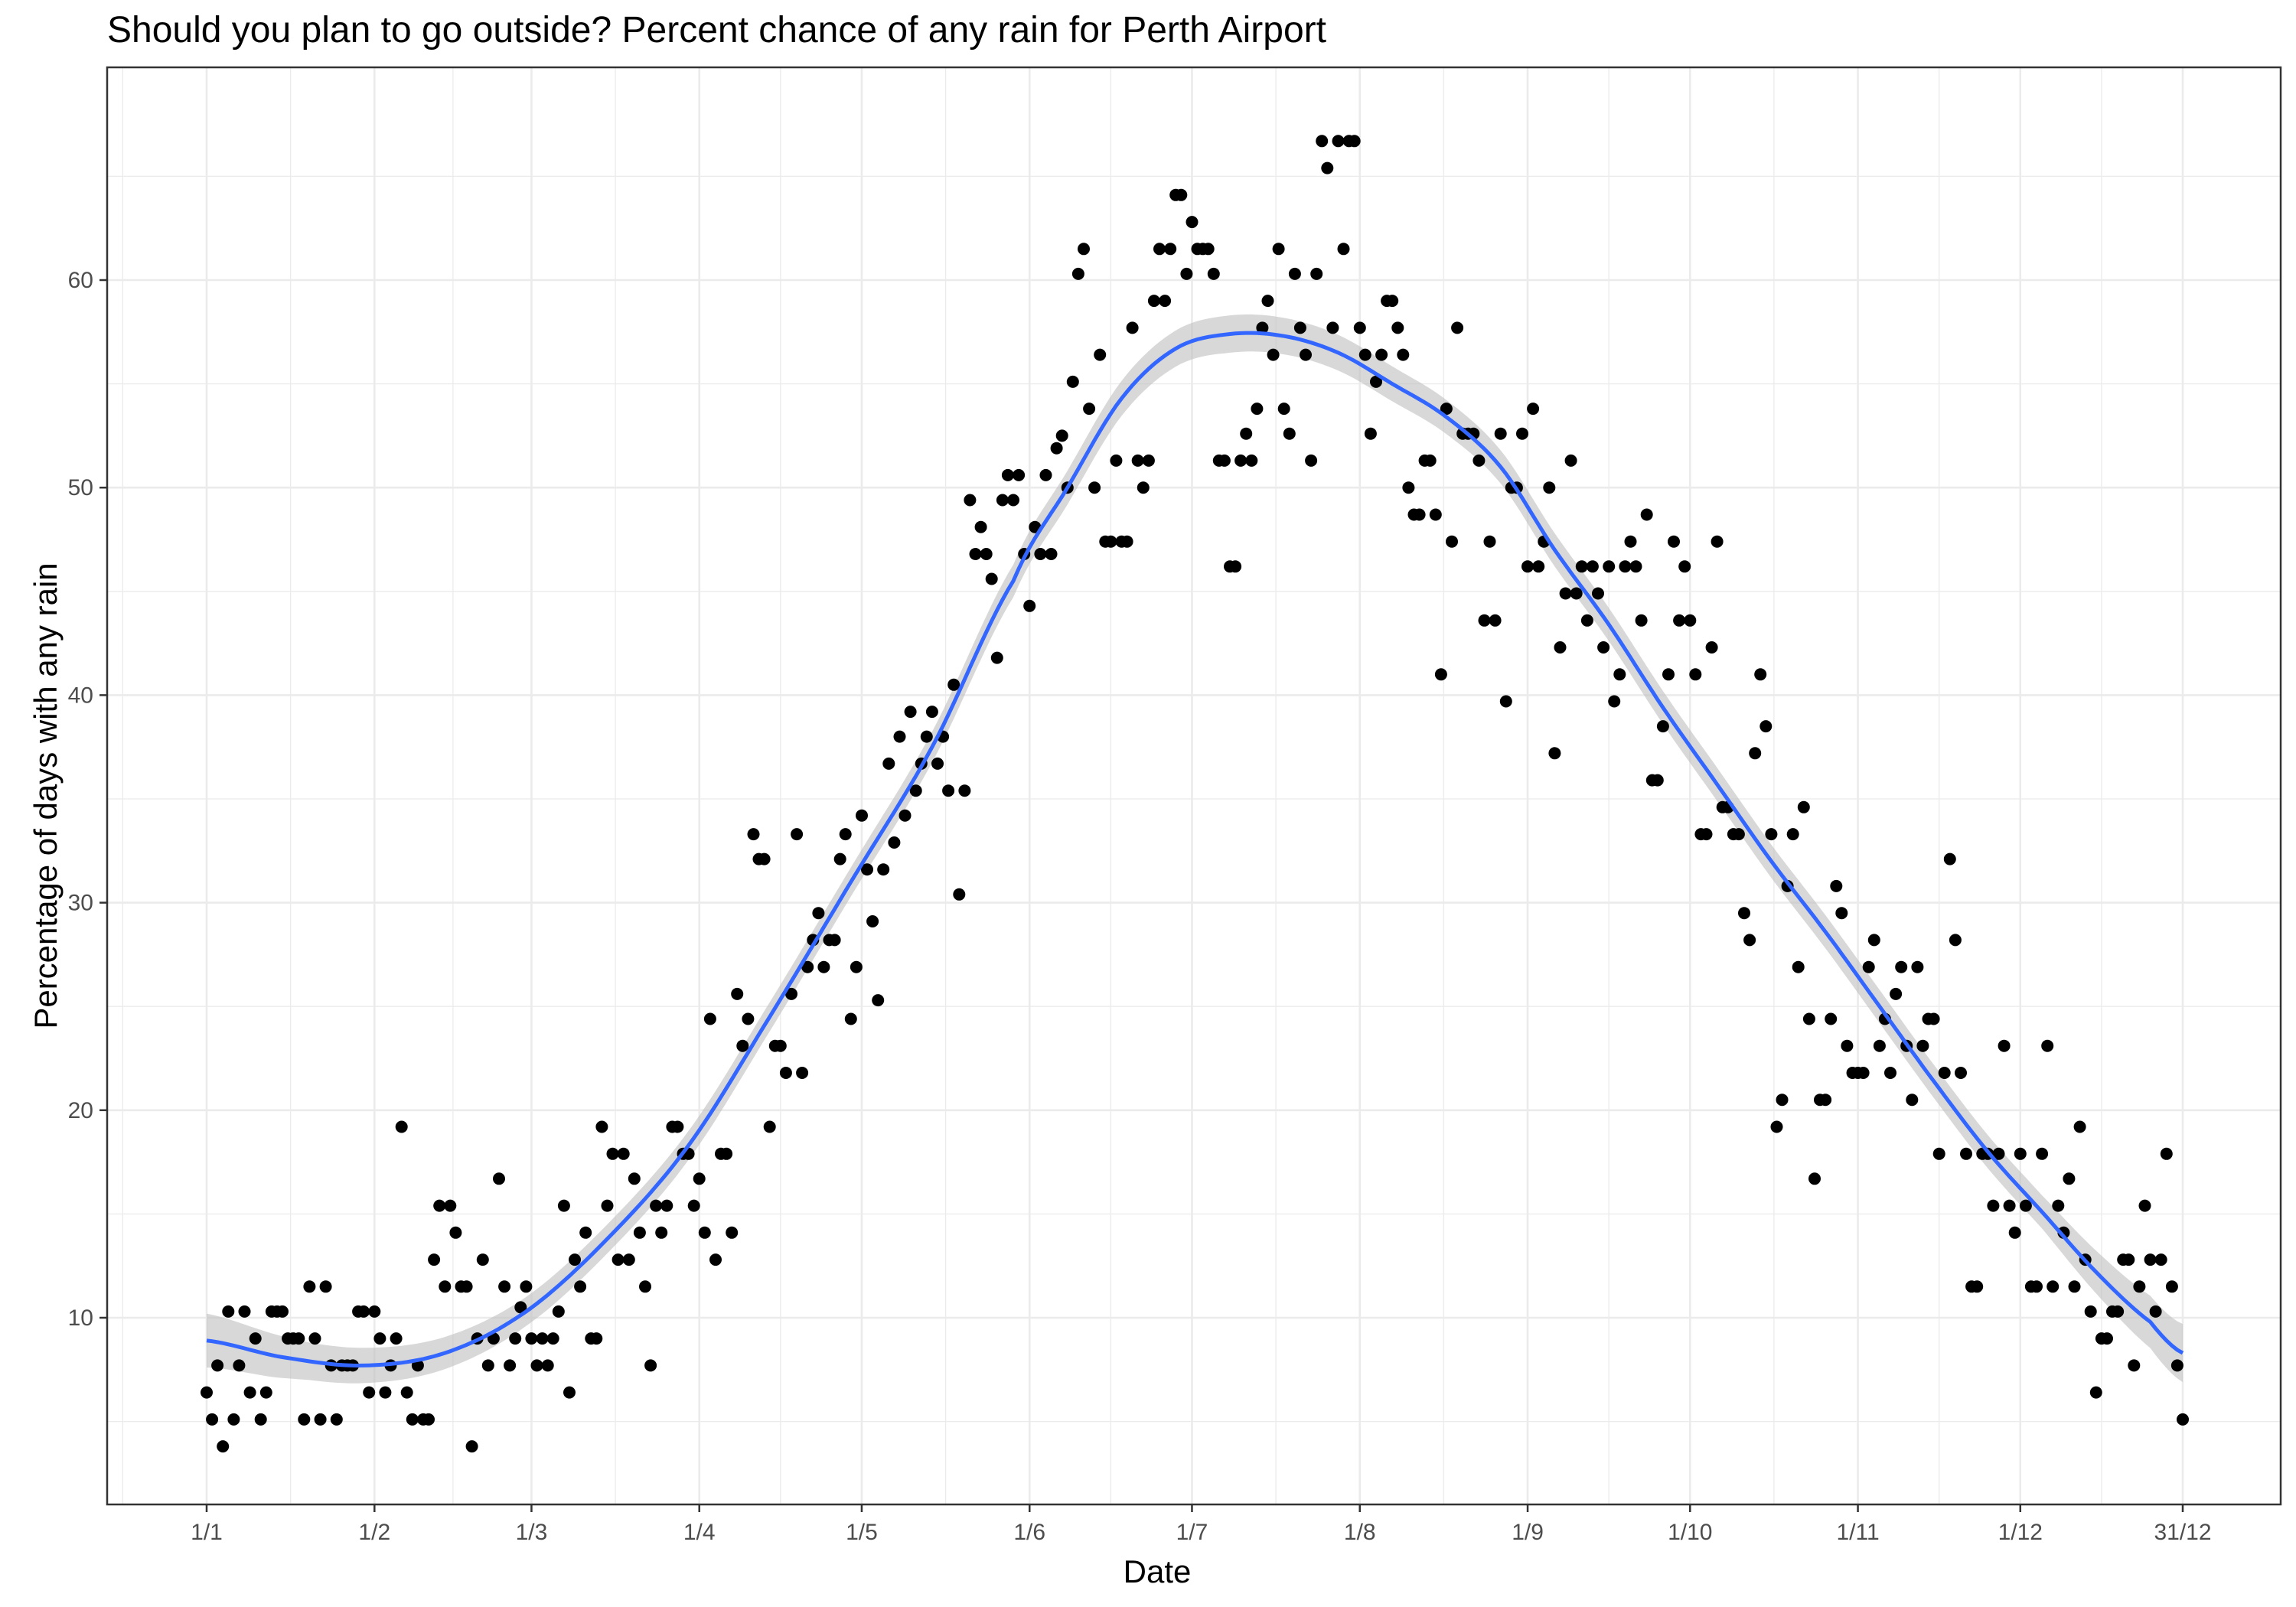 Image resolution: width=2296 pixels, height=1607 pixels. What do you see at coordinates (80, 488) in the screenshot?
I see `y-tick-label: 50` at bounding box center [80, 488].